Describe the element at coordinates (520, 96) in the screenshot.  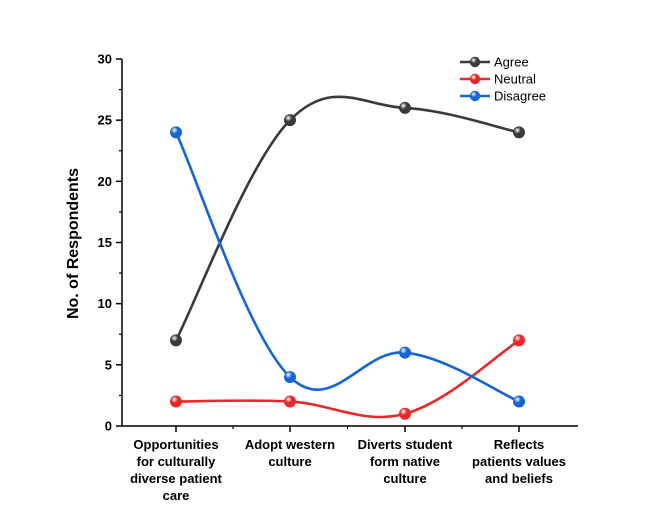
I see `legend-label: Disagree` at that location.